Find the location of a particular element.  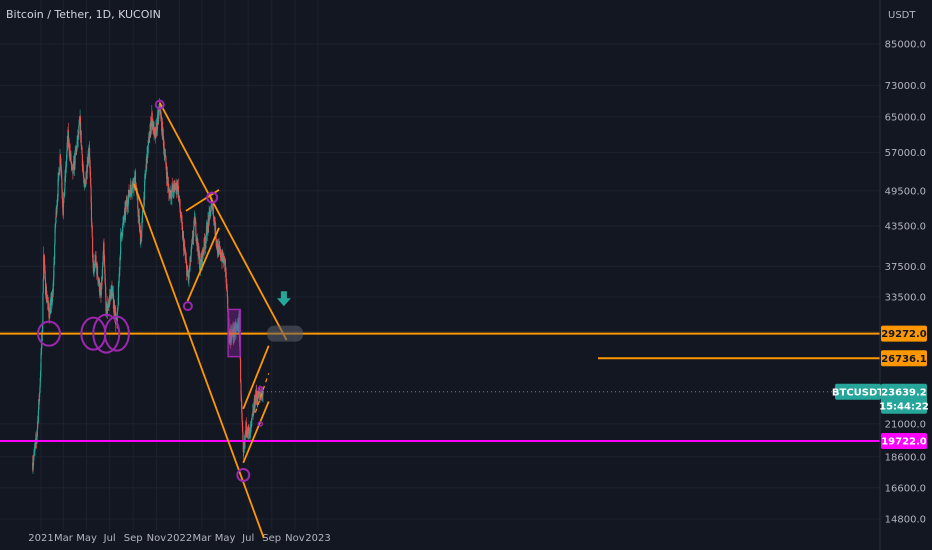

price-axis-panel is located at coordinates (906, 275).